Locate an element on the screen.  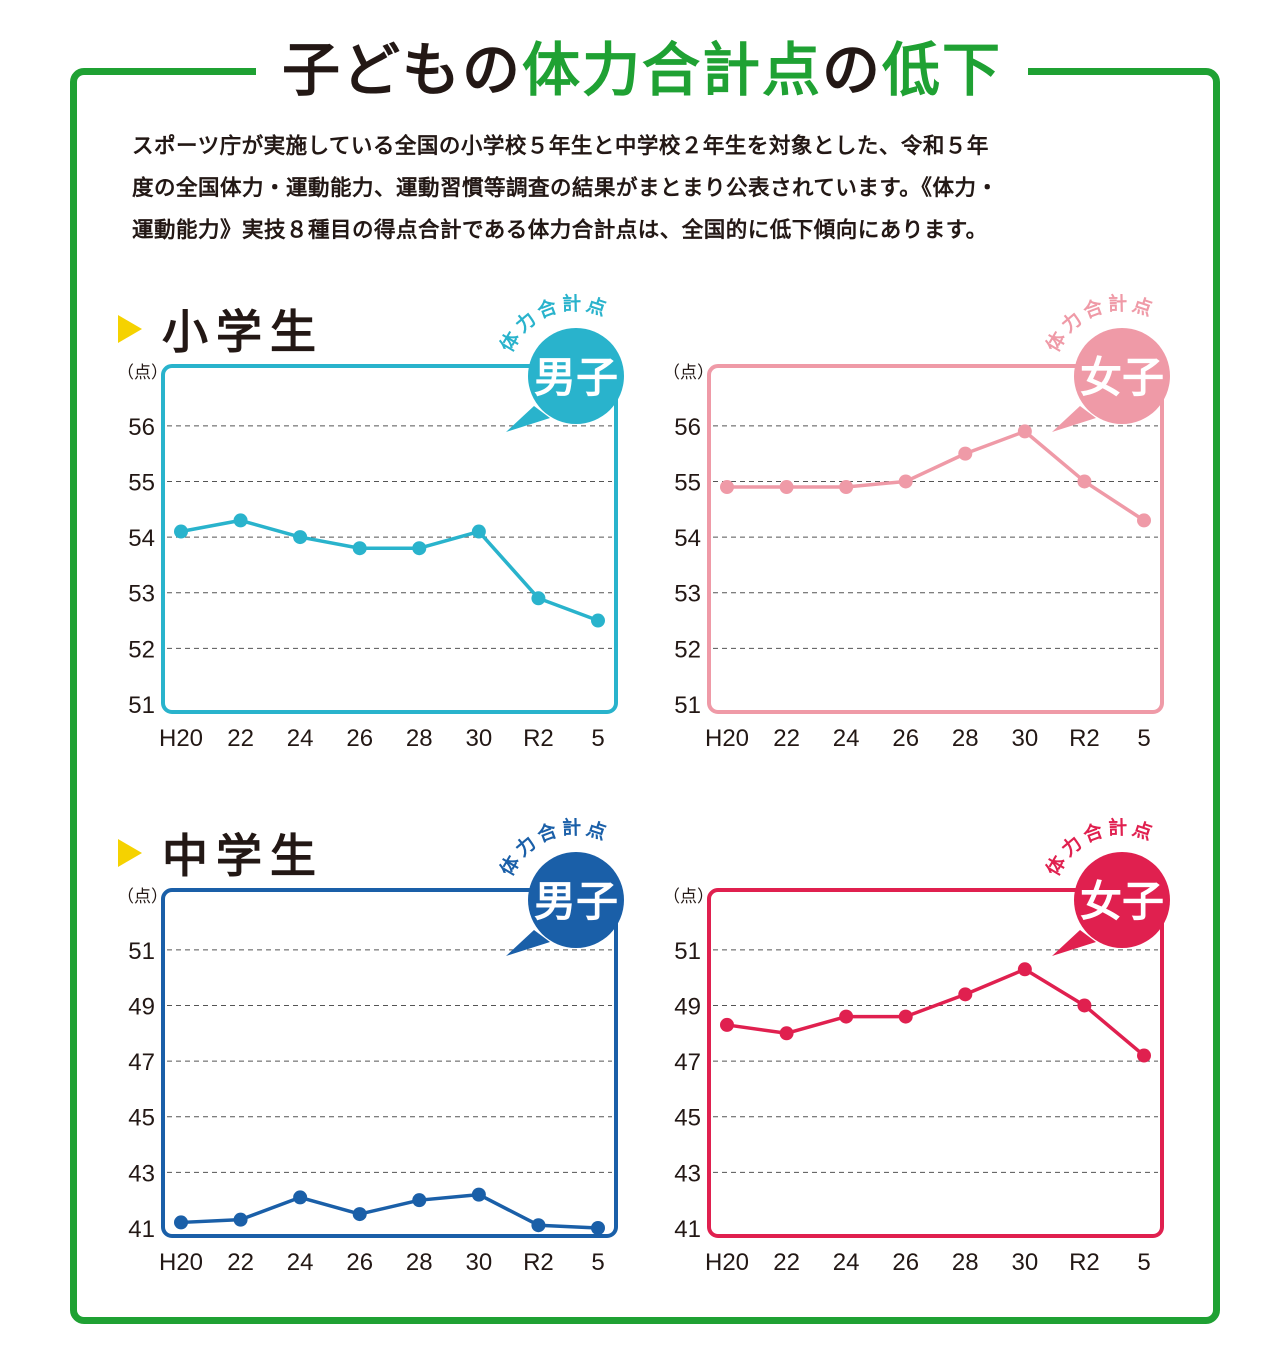
section-heading-junior-high: 中学生 is located at coordinates (221, 853).